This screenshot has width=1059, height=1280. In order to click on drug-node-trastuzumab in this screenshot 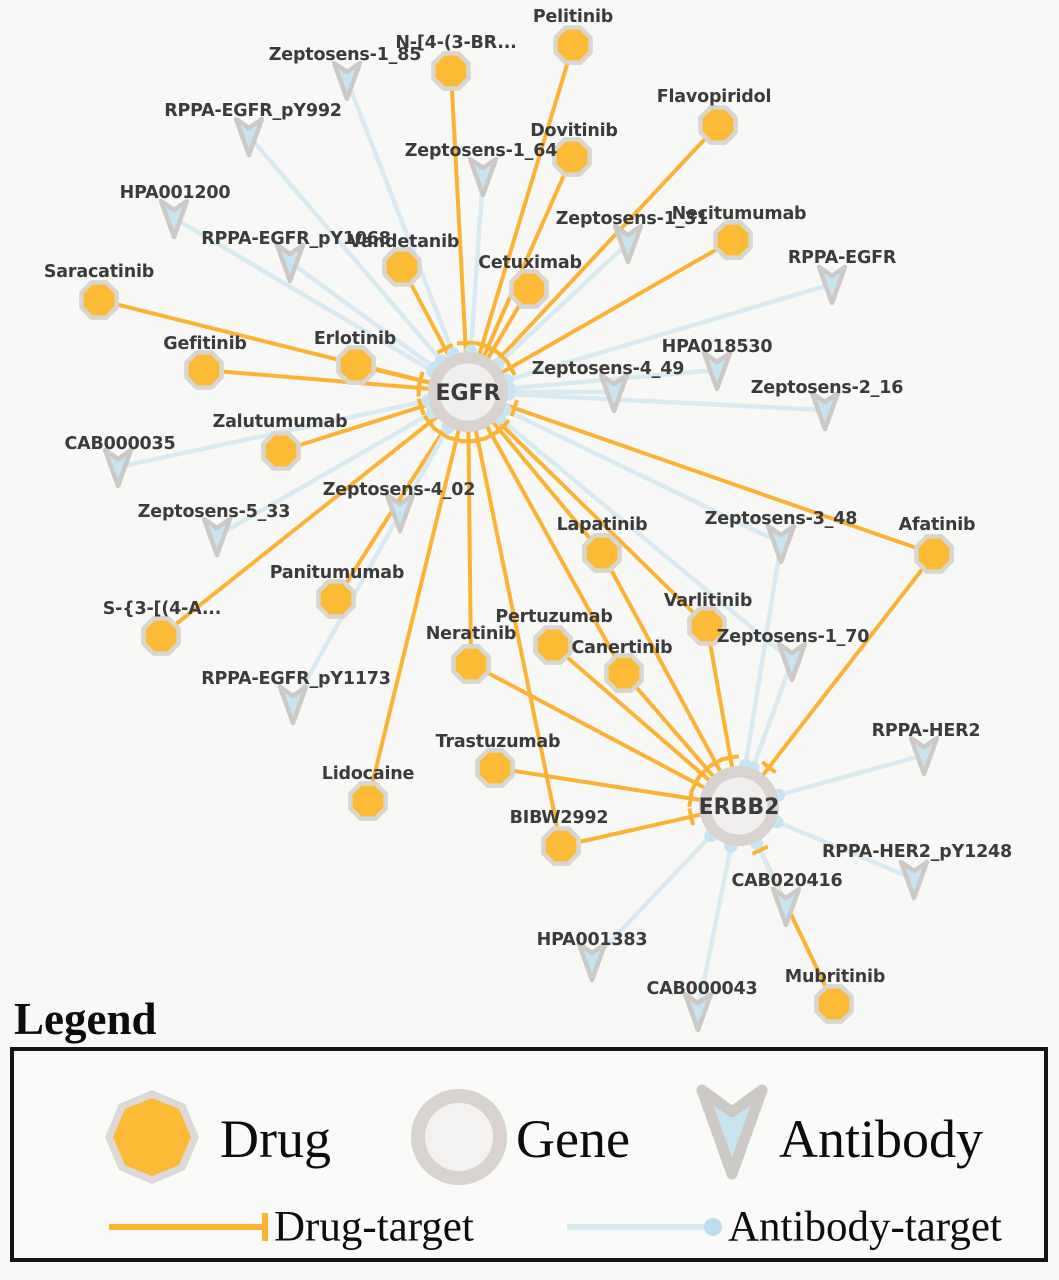, I will do `click(495, 768)`.